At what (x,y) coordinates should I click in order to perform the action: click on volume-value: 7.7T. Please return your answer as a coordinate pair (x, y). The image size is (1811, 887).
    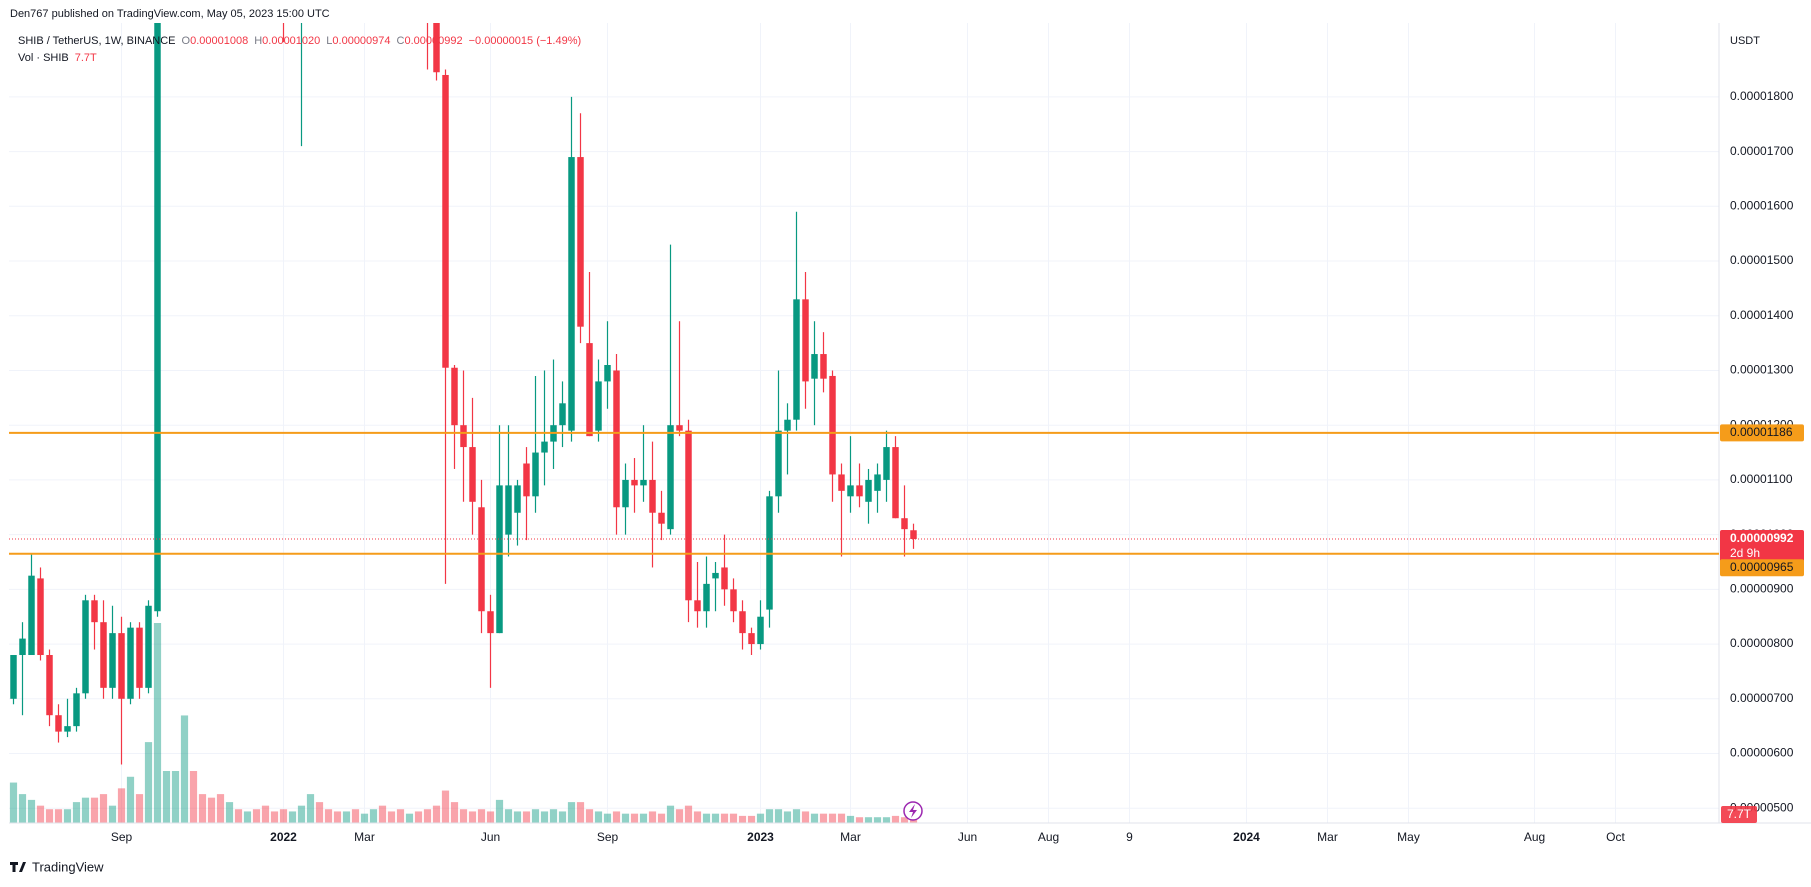
    Looking at the image, I should click on (86, 58).